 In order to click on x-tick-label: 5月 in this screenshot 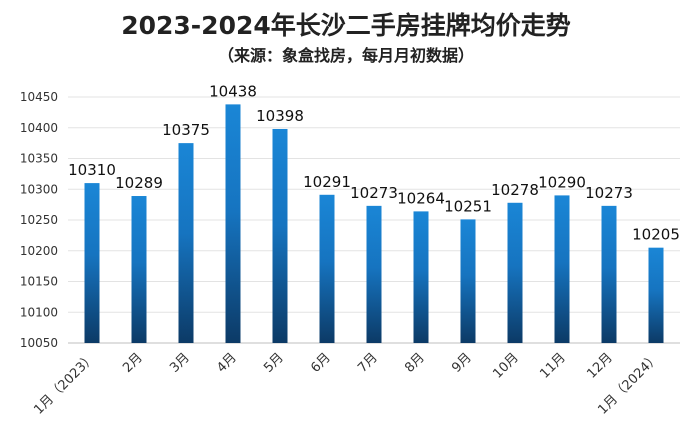, I will do `click(274, 363)`.